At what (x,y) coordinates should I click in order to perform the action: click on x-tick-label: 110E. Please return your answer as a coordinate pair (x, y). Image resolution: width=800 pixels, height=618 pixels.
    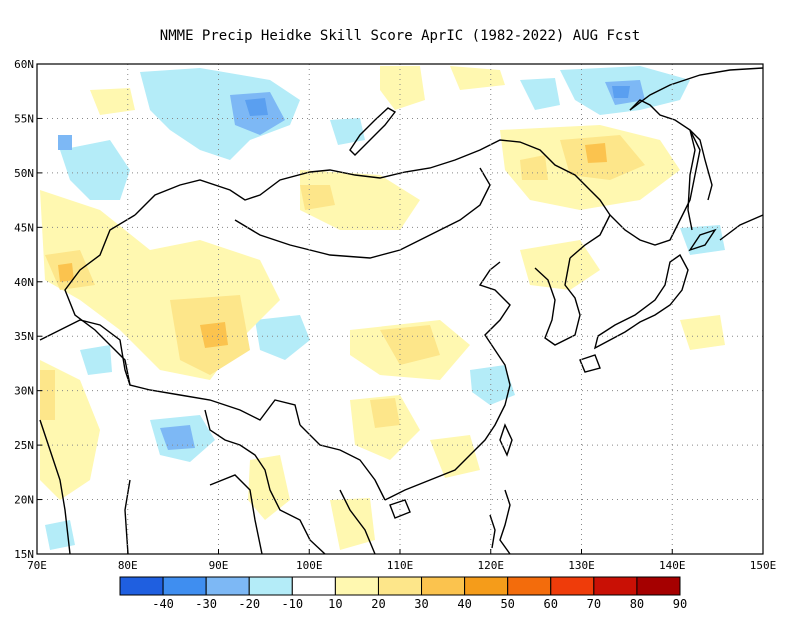
    Looking at the image, I should click on (400, 565).